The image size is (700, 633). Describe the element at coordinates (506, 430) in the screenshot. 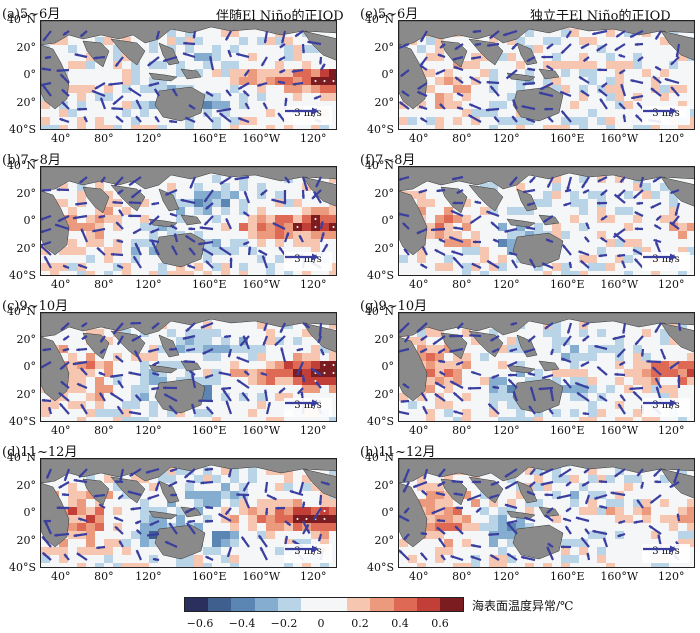

I see `x-tick-label: 120°` at that location.